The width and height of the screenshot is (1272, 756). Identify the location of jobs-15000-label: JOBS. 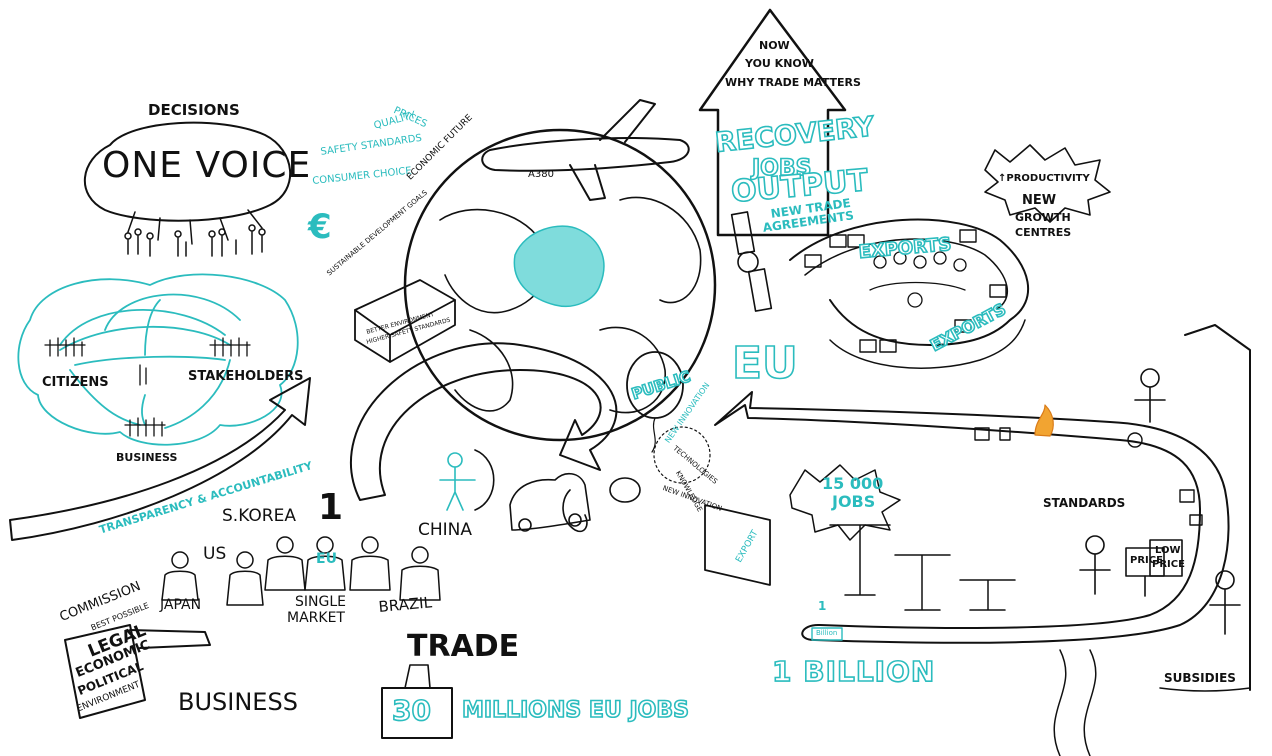
(854, 501).